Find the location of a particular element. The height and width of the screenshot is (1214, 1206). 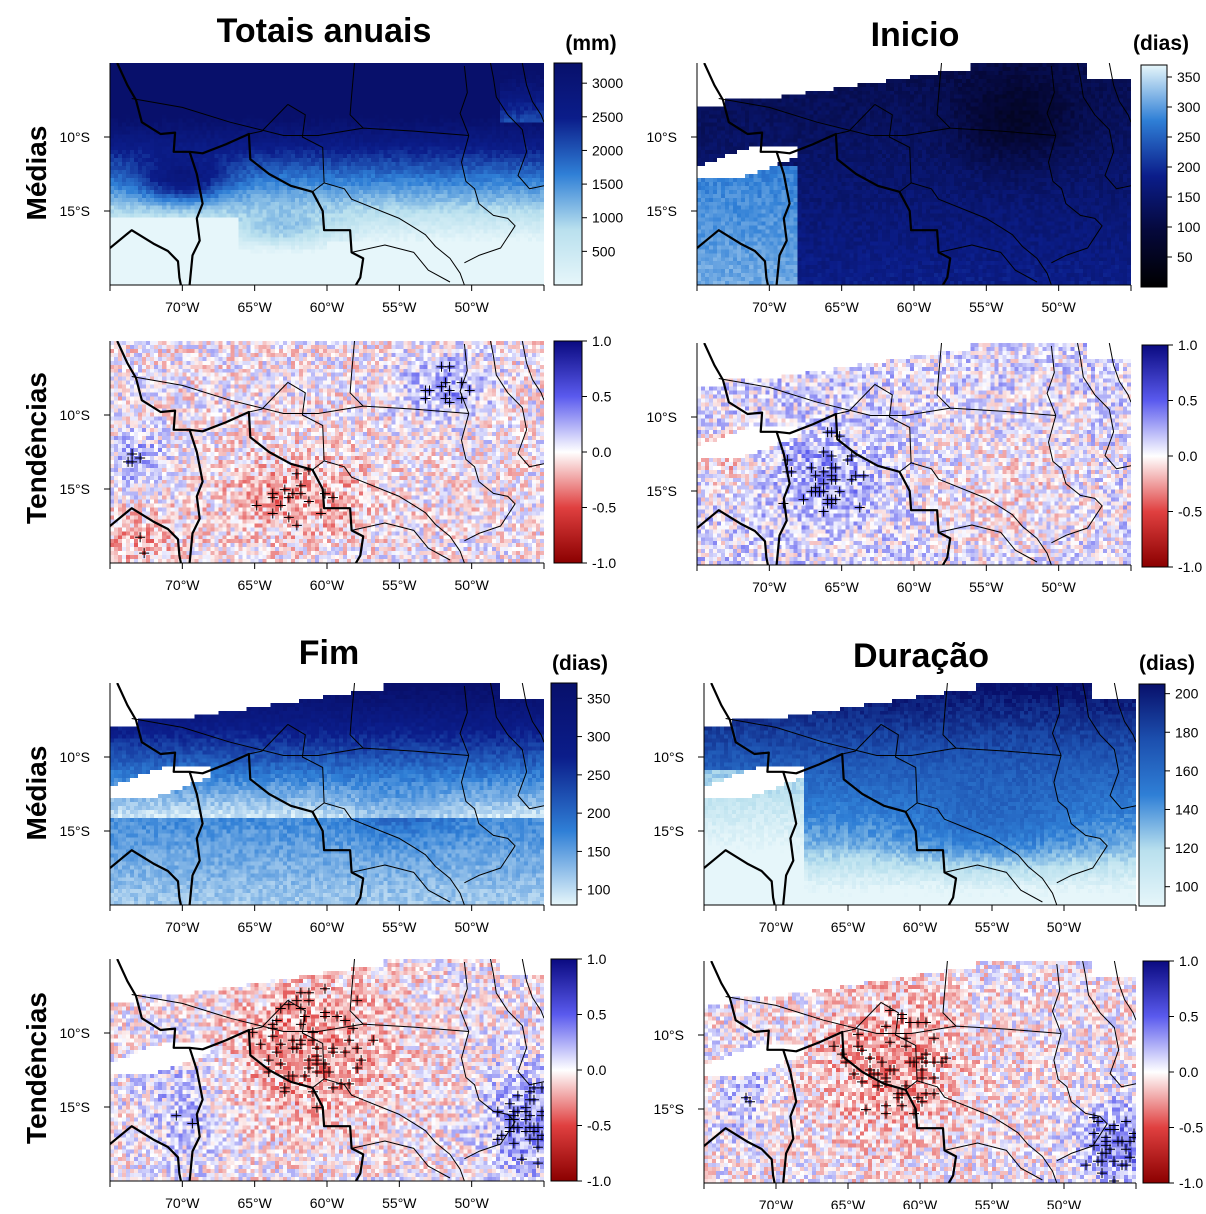

x-tick-label: 70°W is located at coordinates (182, 927).